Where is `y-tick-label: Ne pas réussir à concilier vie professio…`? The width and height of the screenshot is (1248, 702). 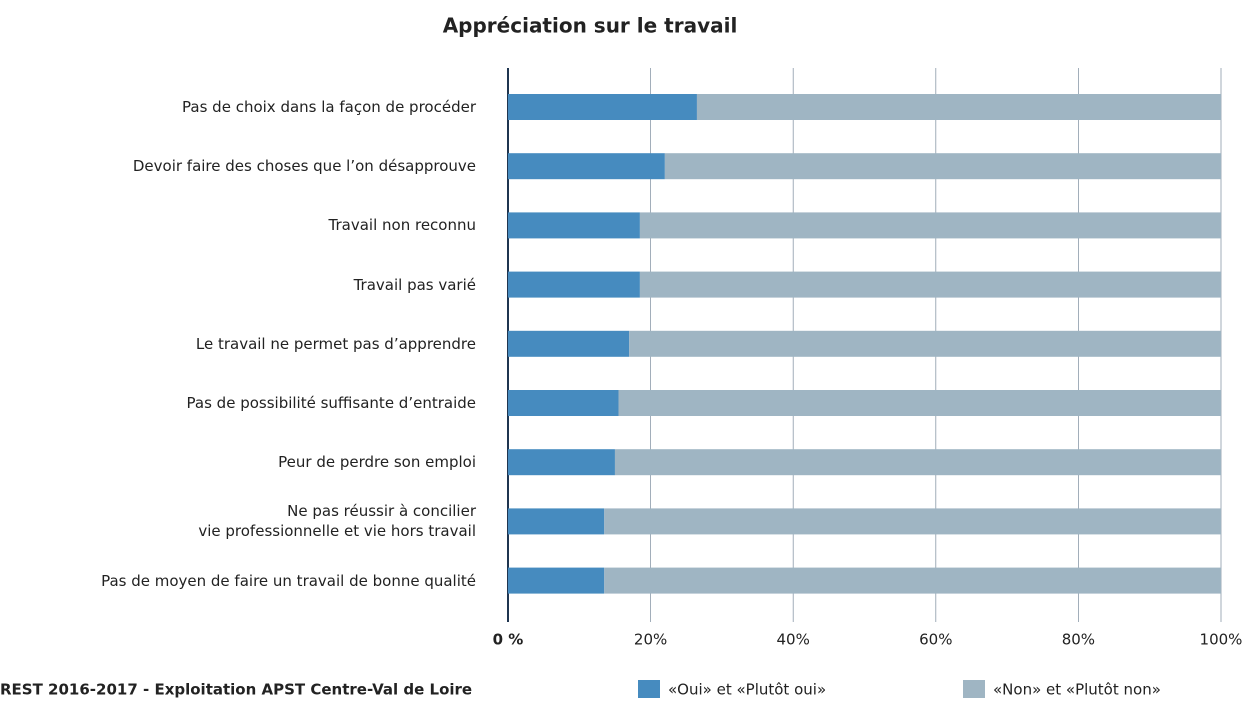
y-tick-label: Ne pas réussir à concilier vie professio… is located at coordinates (337, 521).